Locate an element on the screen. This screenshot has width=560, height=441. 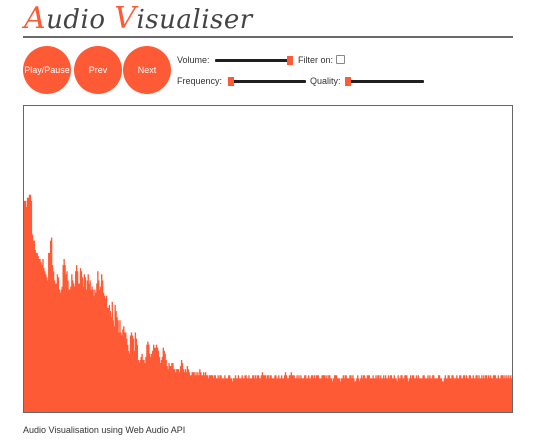
frequency-slider-thumb is located at coordinates (231, 81).